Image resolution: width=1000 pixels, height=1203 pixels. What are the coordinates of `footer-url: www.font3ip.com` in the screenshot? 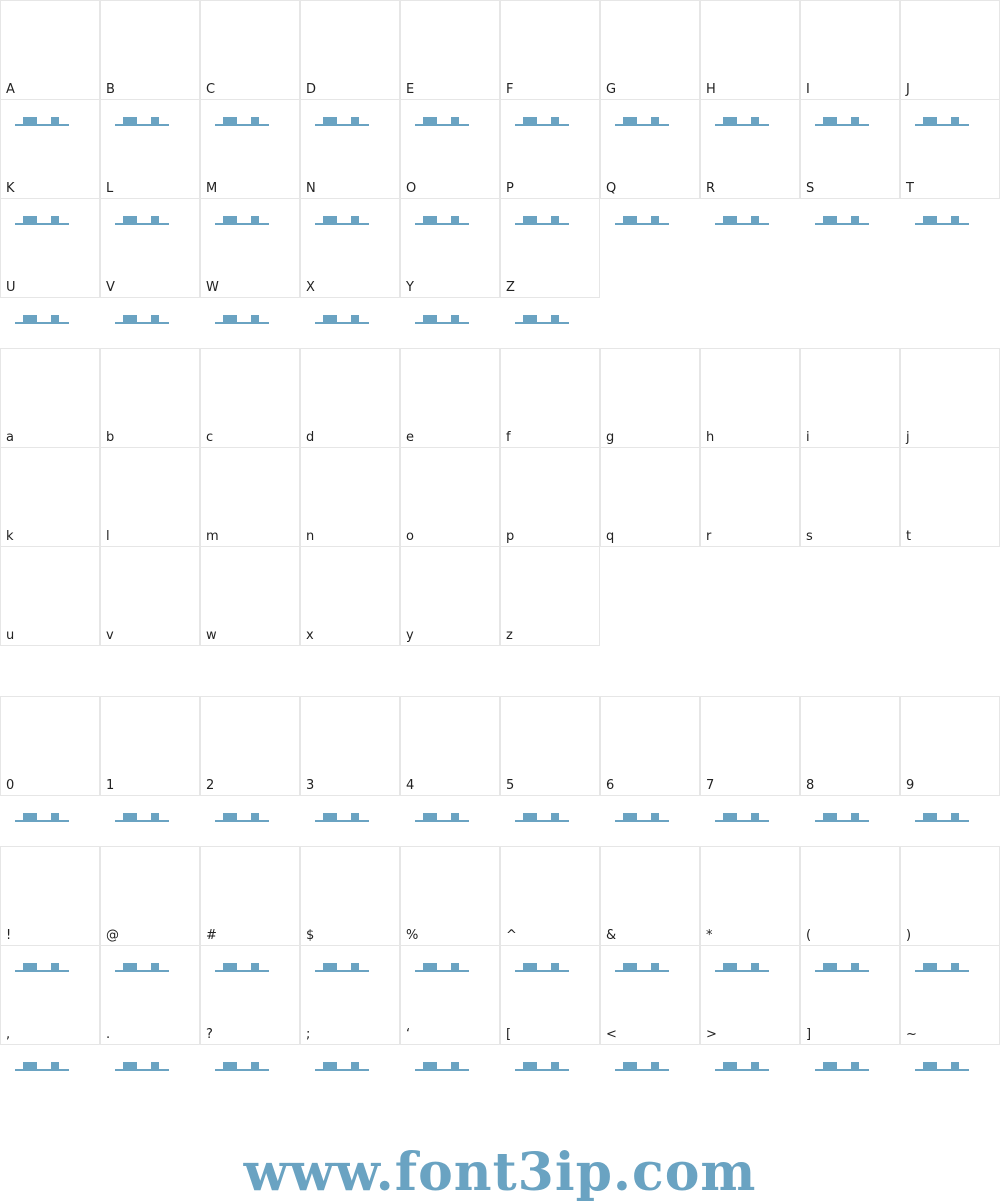 It's located at (500, 1172).